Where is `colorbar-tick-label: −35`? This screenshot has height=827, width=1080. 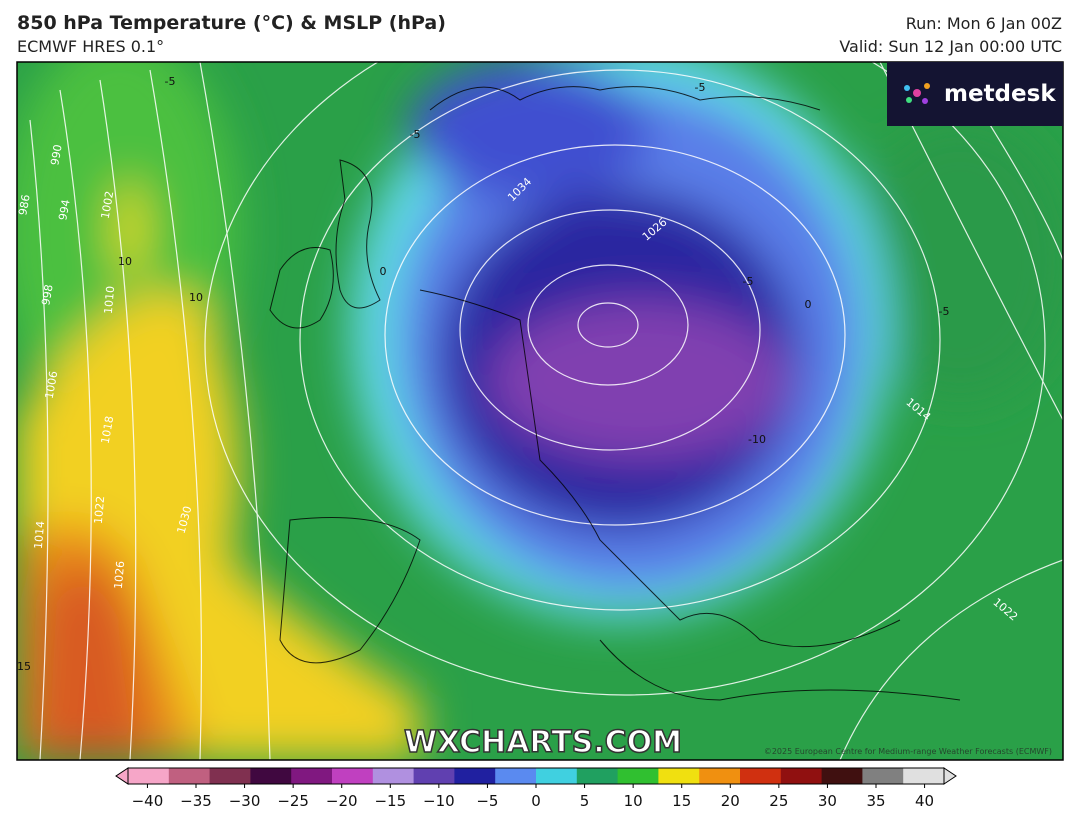 colorbar-tick-label: −35 is located at coordinates (196, 801).